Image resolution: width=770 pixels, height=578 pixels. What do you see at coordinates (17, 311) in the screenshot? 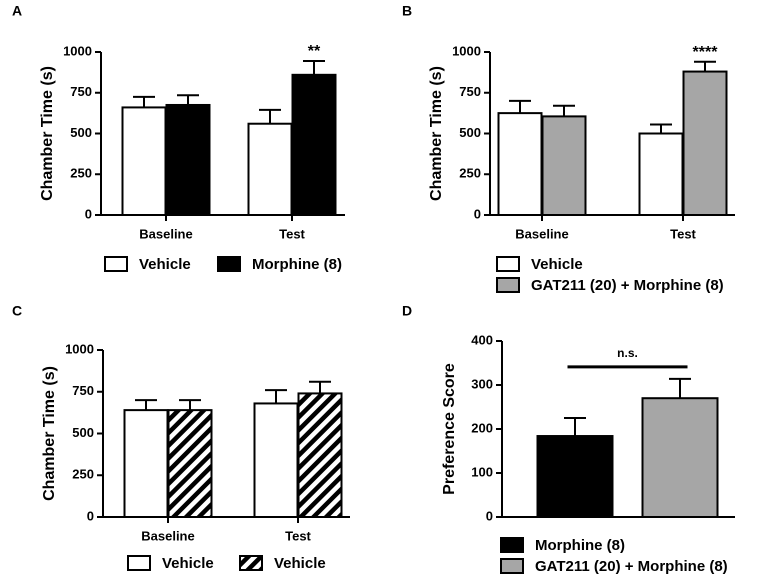
I see `panel-label: C` at bounding box center [17, 311].